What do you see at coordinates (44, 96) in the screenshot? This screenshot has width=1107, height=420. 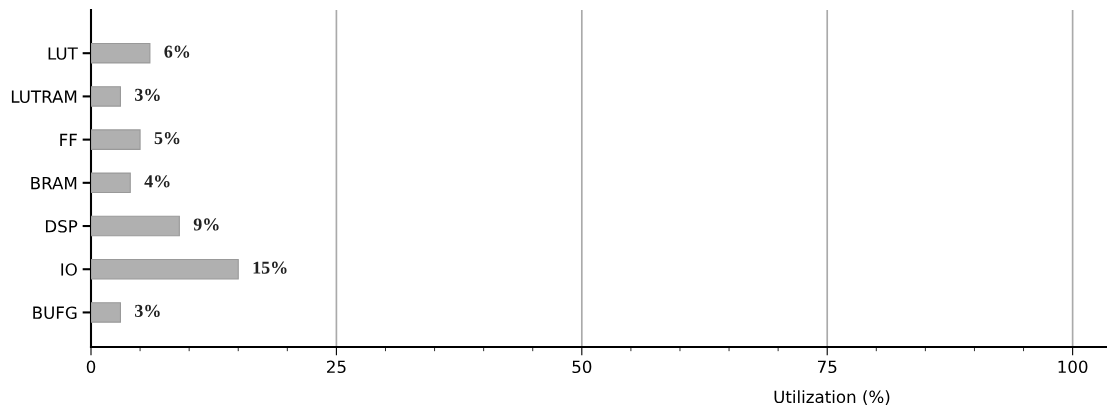 I see `y-tick-label: LUTRAM` at bounding box center [44, 96].